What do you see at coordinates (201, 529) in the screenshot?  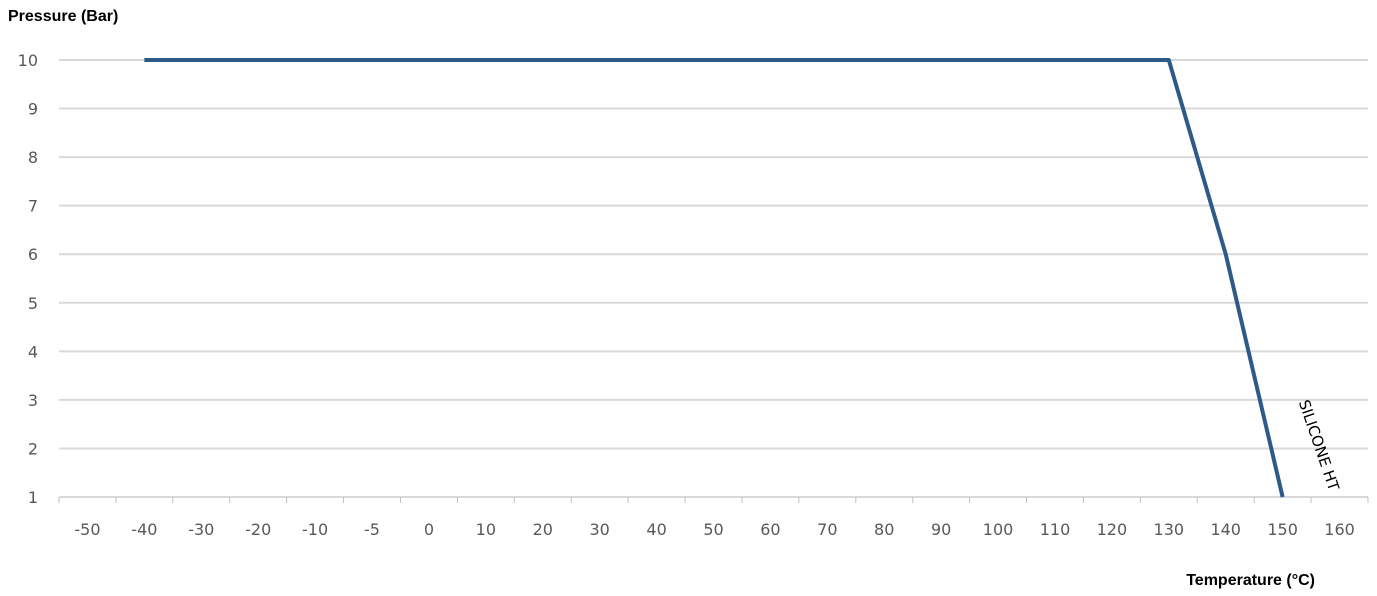 I see `x-tick-label: -30` at bounding box center [201, 529].